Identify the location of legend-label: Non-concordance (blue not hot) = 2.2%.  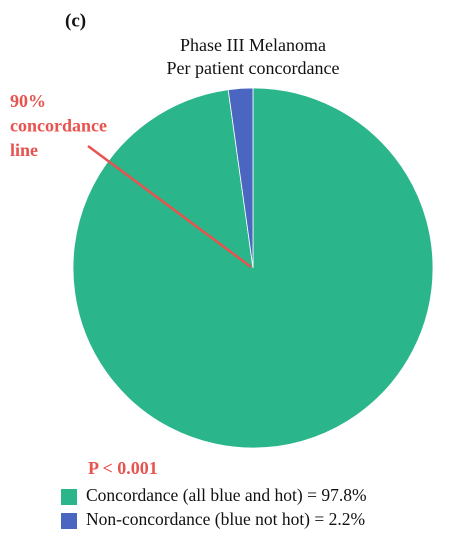
(225, 519).